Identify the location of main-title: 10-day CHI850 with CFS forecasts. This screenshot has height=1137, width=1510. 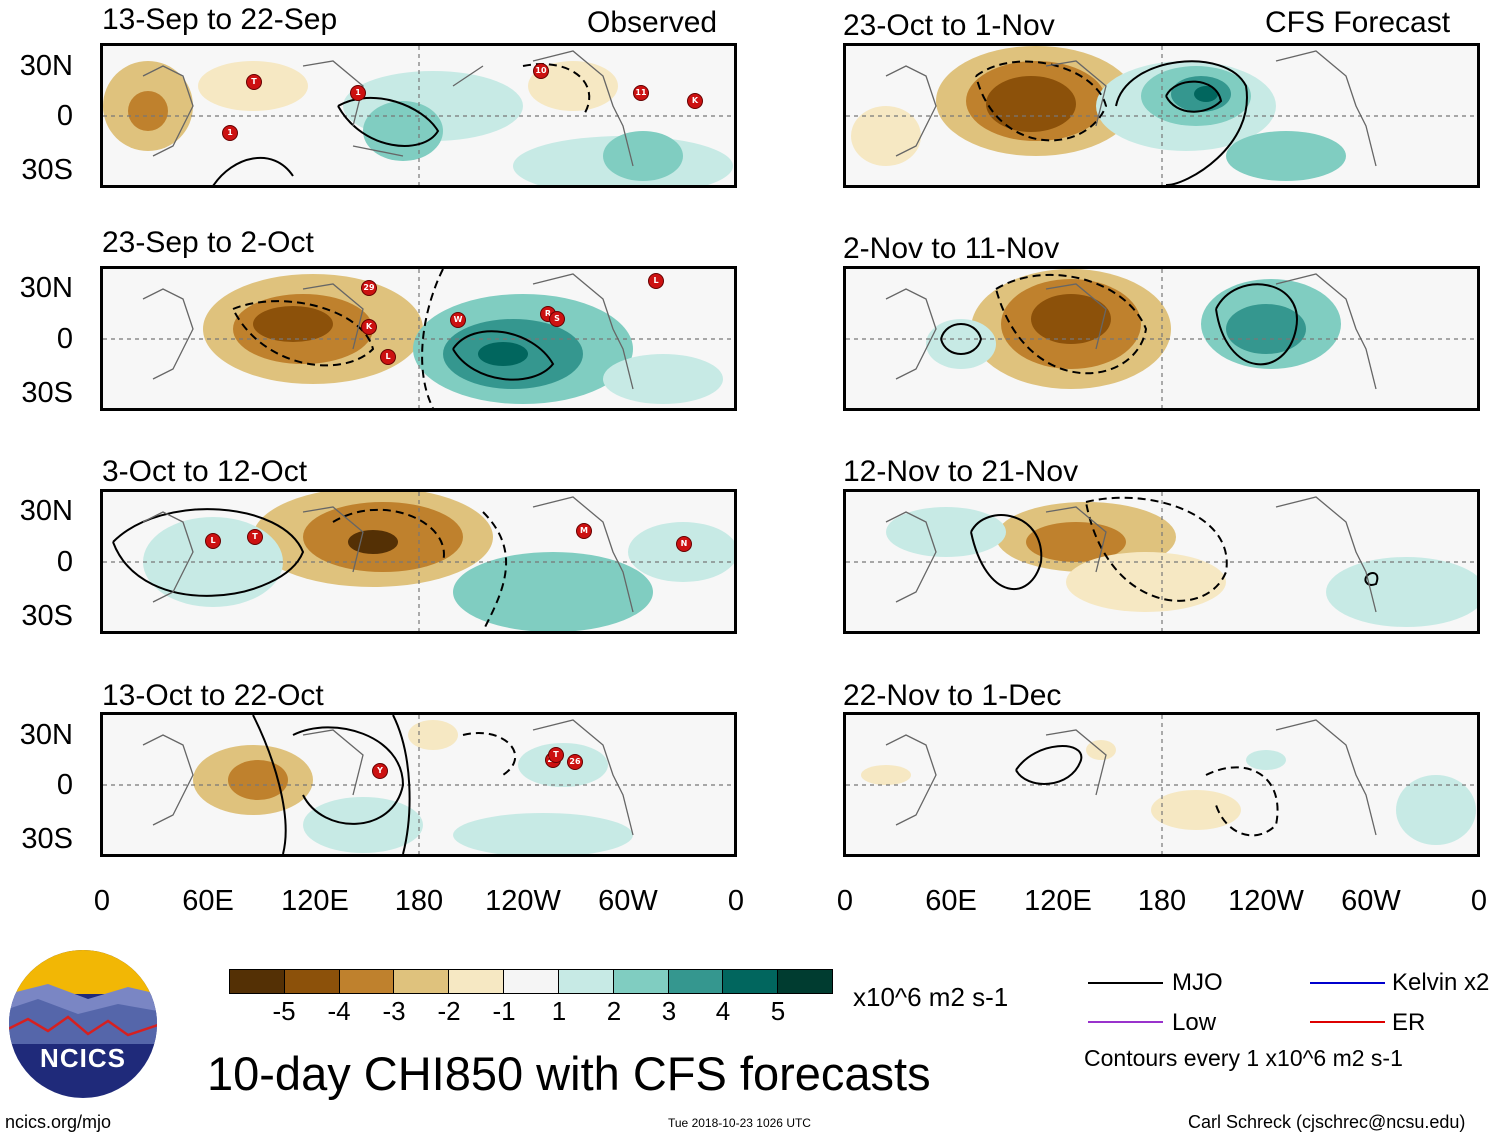
(569, 1073).